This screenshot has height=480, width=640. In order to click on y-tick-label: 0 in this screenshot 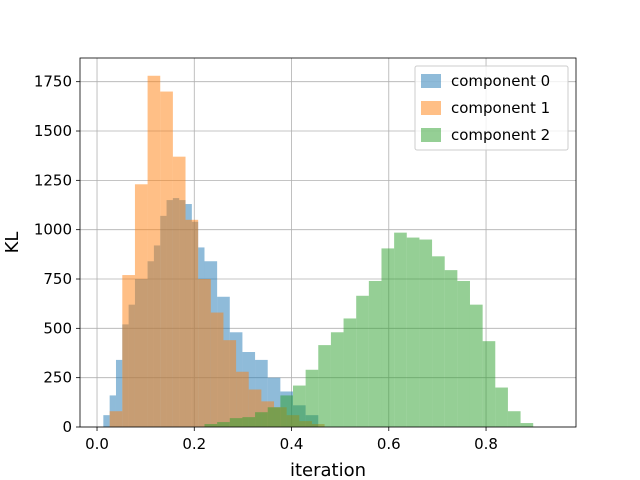, I will do `click(67, 427)`.